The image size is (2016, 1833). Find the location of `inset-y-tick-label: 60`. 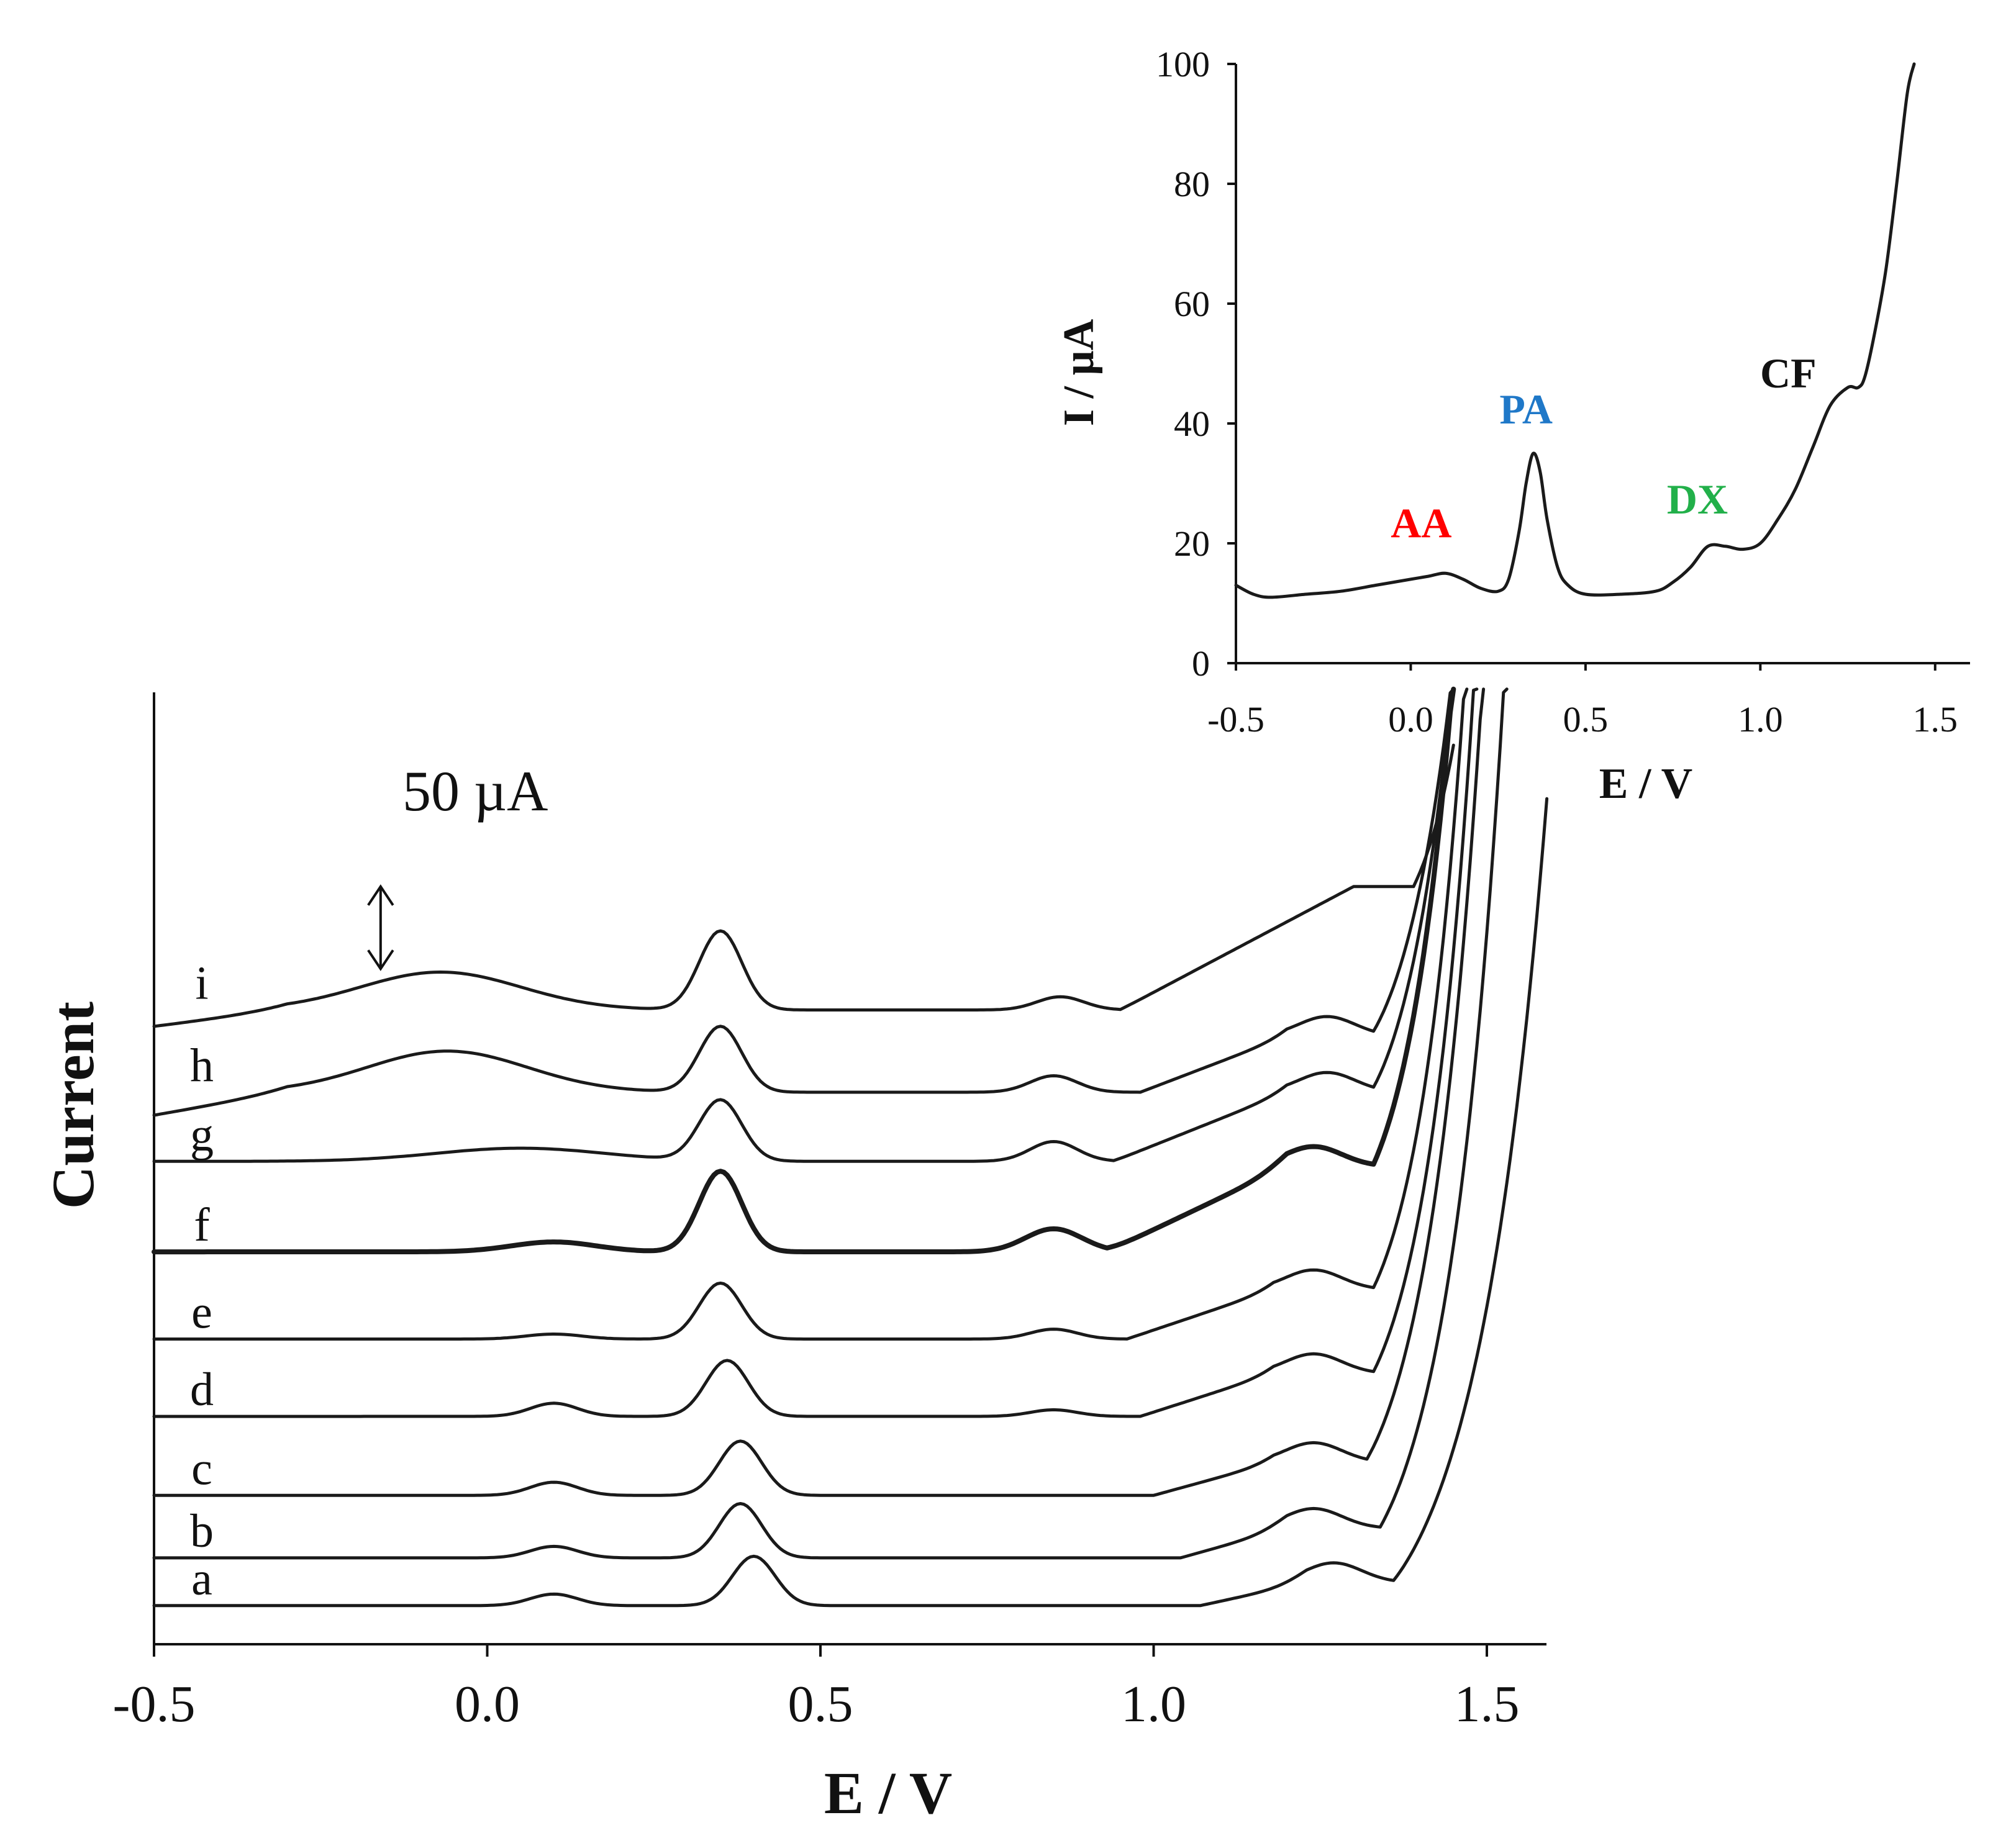

inset-y-tick-label: 60 is located at coordinates (1192, 304).